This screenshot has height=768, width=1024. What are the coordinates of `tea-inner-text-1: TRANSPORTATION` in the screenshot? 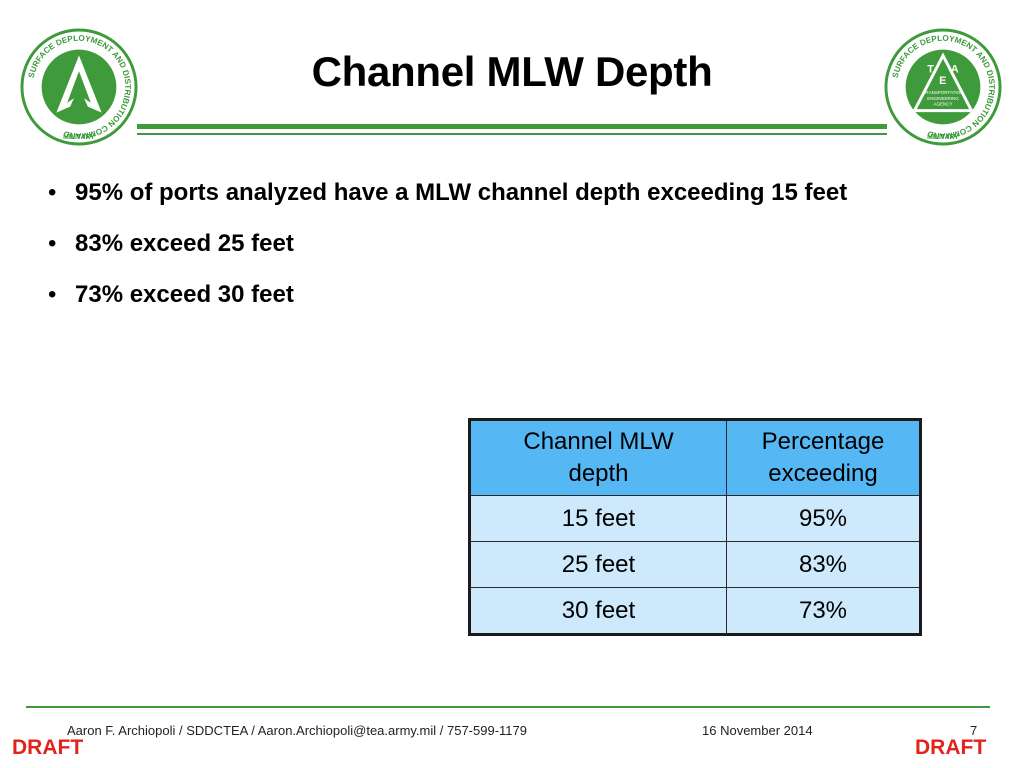 It's located at (943, 92).